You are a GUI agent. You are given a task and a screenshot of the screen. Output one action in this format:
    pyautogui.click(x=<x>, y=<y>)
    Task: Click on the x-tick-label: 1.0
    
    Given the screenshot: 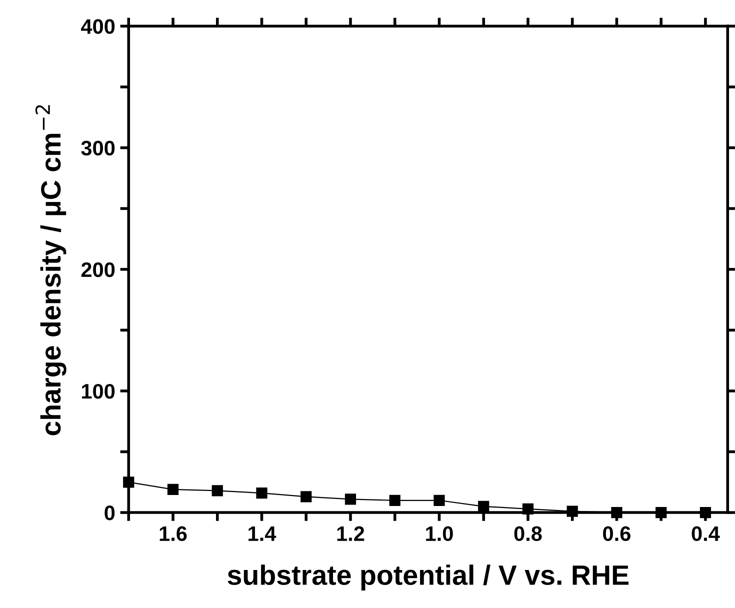 What is the action you would take?
    pyautogui.click(x=439, y=534)
    